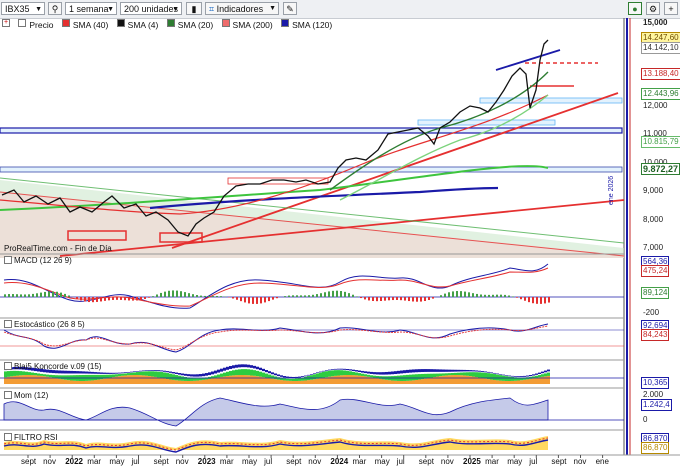 The image size is (680, 468). I want to click on legend-item-sma120: SMA (120), so click(308, 25).